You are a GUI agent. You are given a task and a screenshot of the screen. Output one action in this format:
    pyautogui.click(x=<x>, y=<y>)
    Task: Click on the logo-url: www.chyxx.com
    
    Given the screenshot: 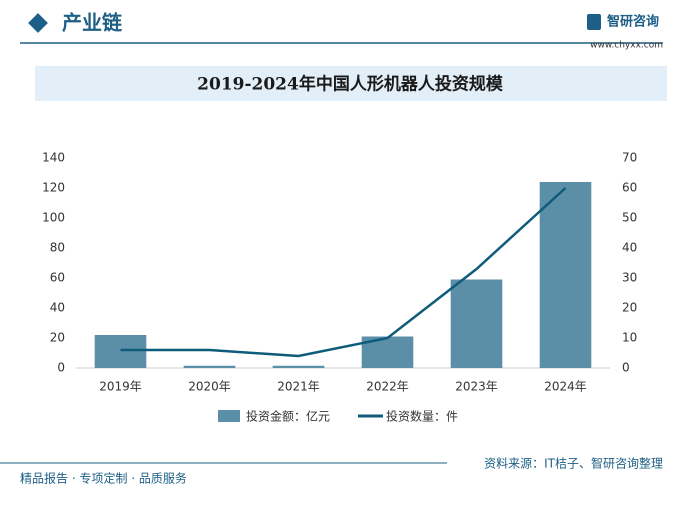 What is the action you would take?
    pyautogui.click(x=626, y=46)
    